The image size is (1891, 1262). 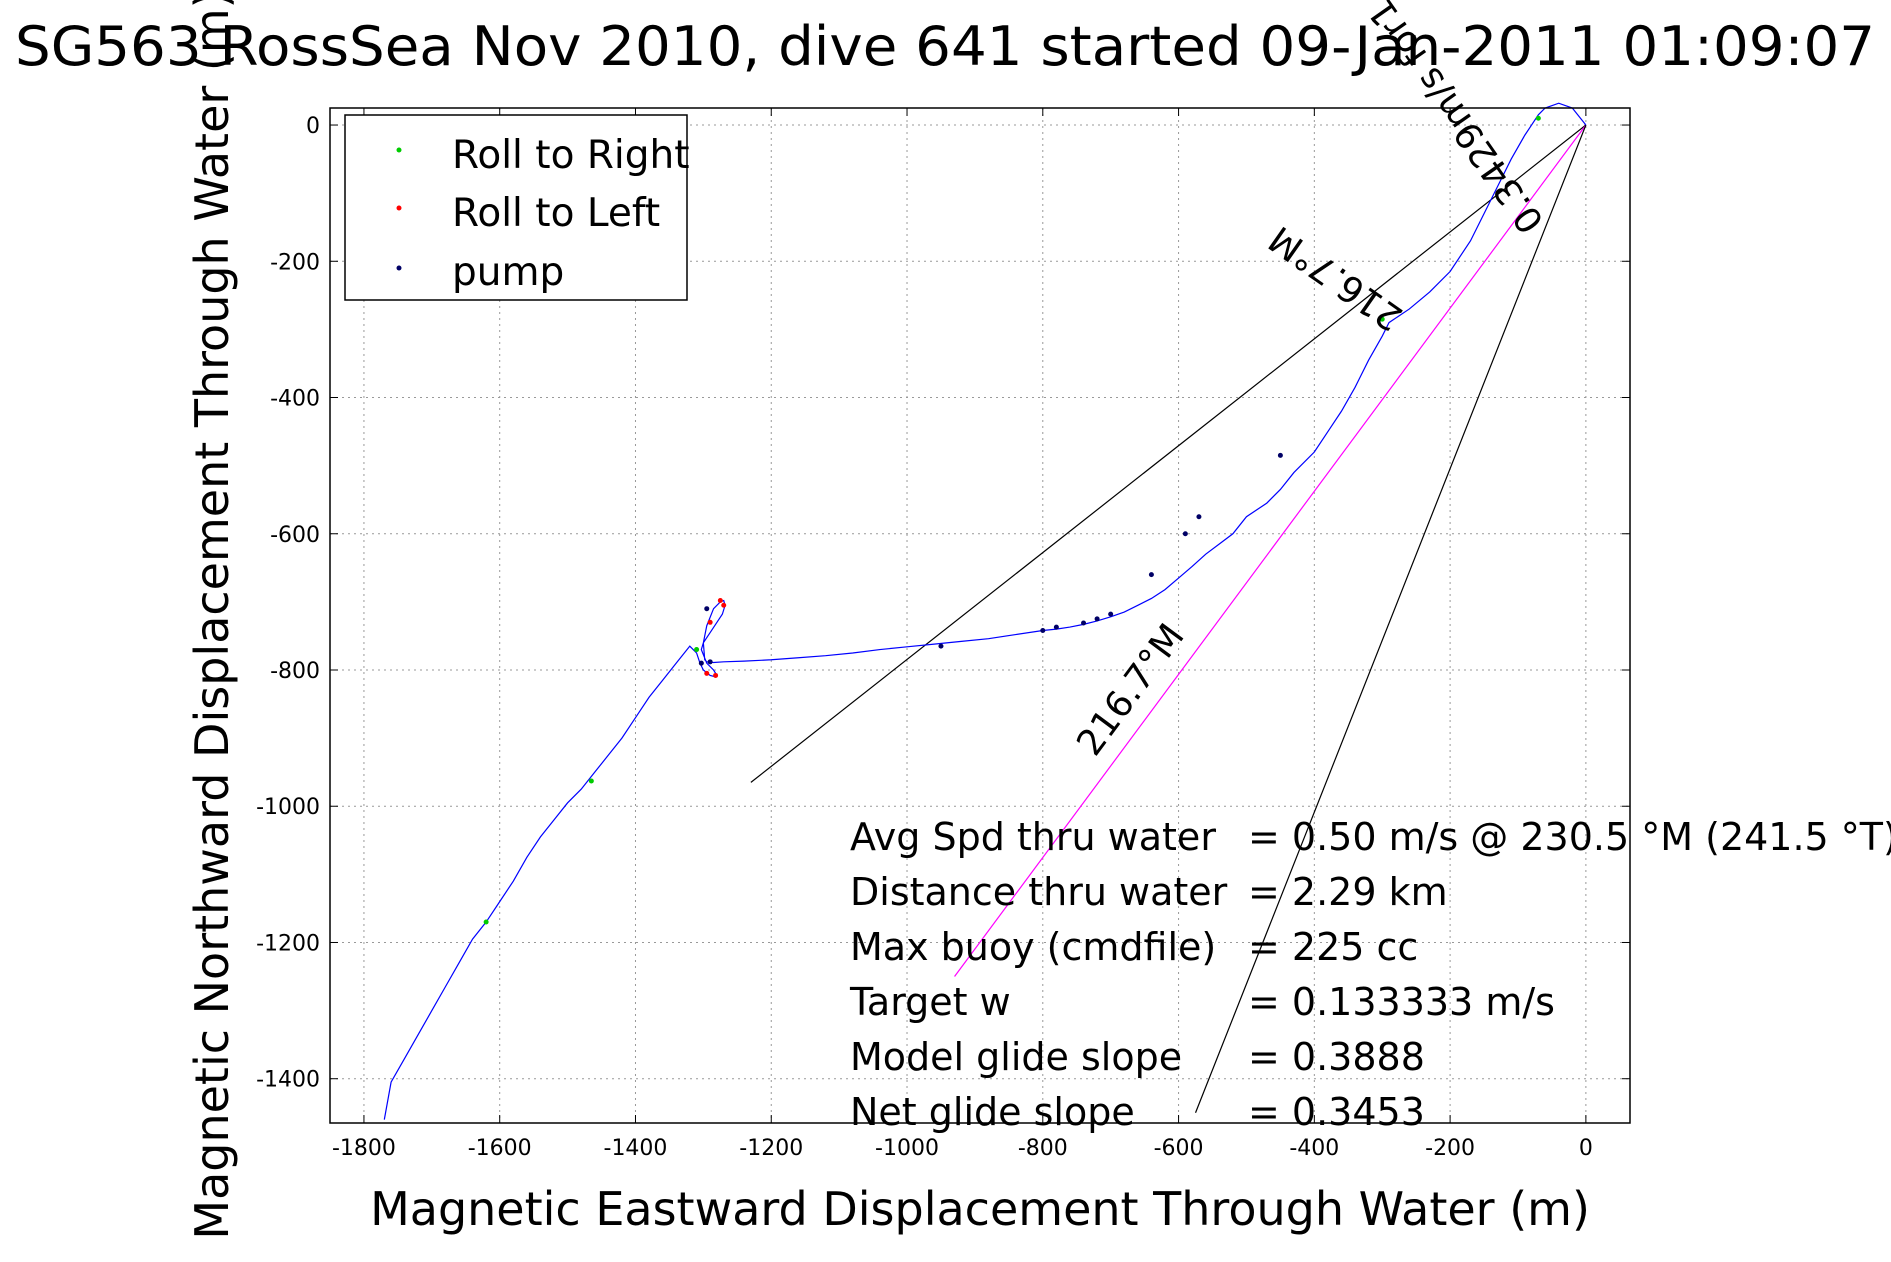 I want to click on x-tick-label: -600, so click(x=1179, y=1148).